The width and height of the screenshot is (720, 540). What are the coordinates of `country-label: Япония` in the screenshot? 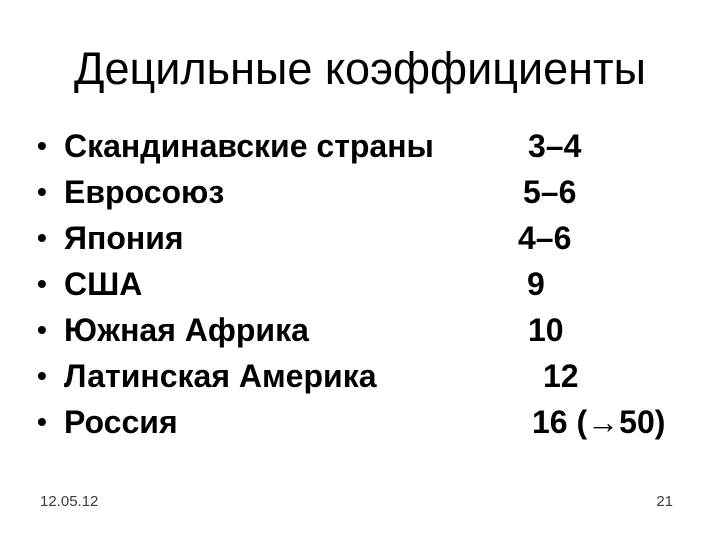 It's located at (124, 238).